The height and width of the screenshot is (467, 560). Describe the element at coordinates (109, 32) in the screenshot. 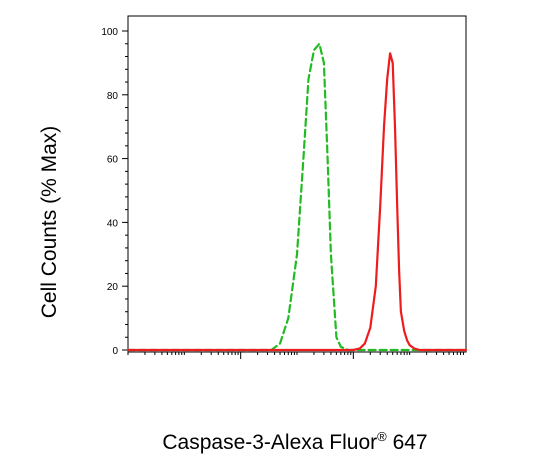

I see `y-tick-label: 100` at that location.